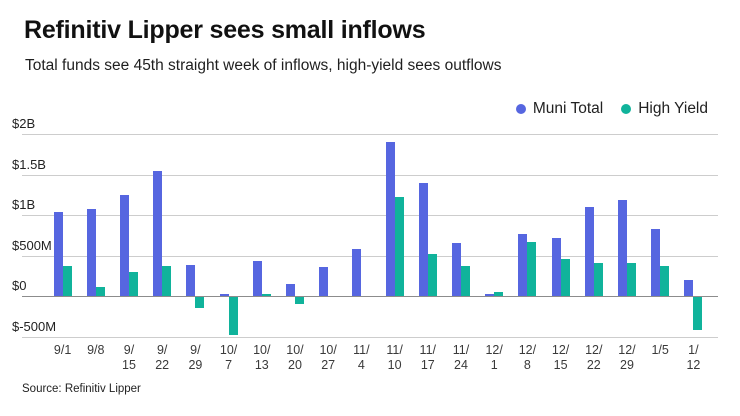 This screenshot has width=740, height=416. Describe the element at coordinates (328, 357) in the screenshot. I see `x-tick-label: 10/ 27` at that location.